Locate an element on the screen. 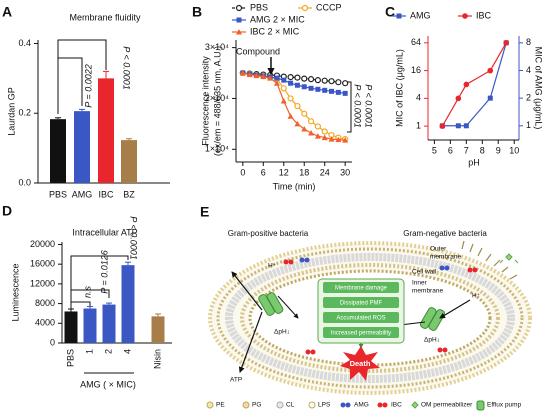  annotation: Compound is located at coordinates (258, 51).